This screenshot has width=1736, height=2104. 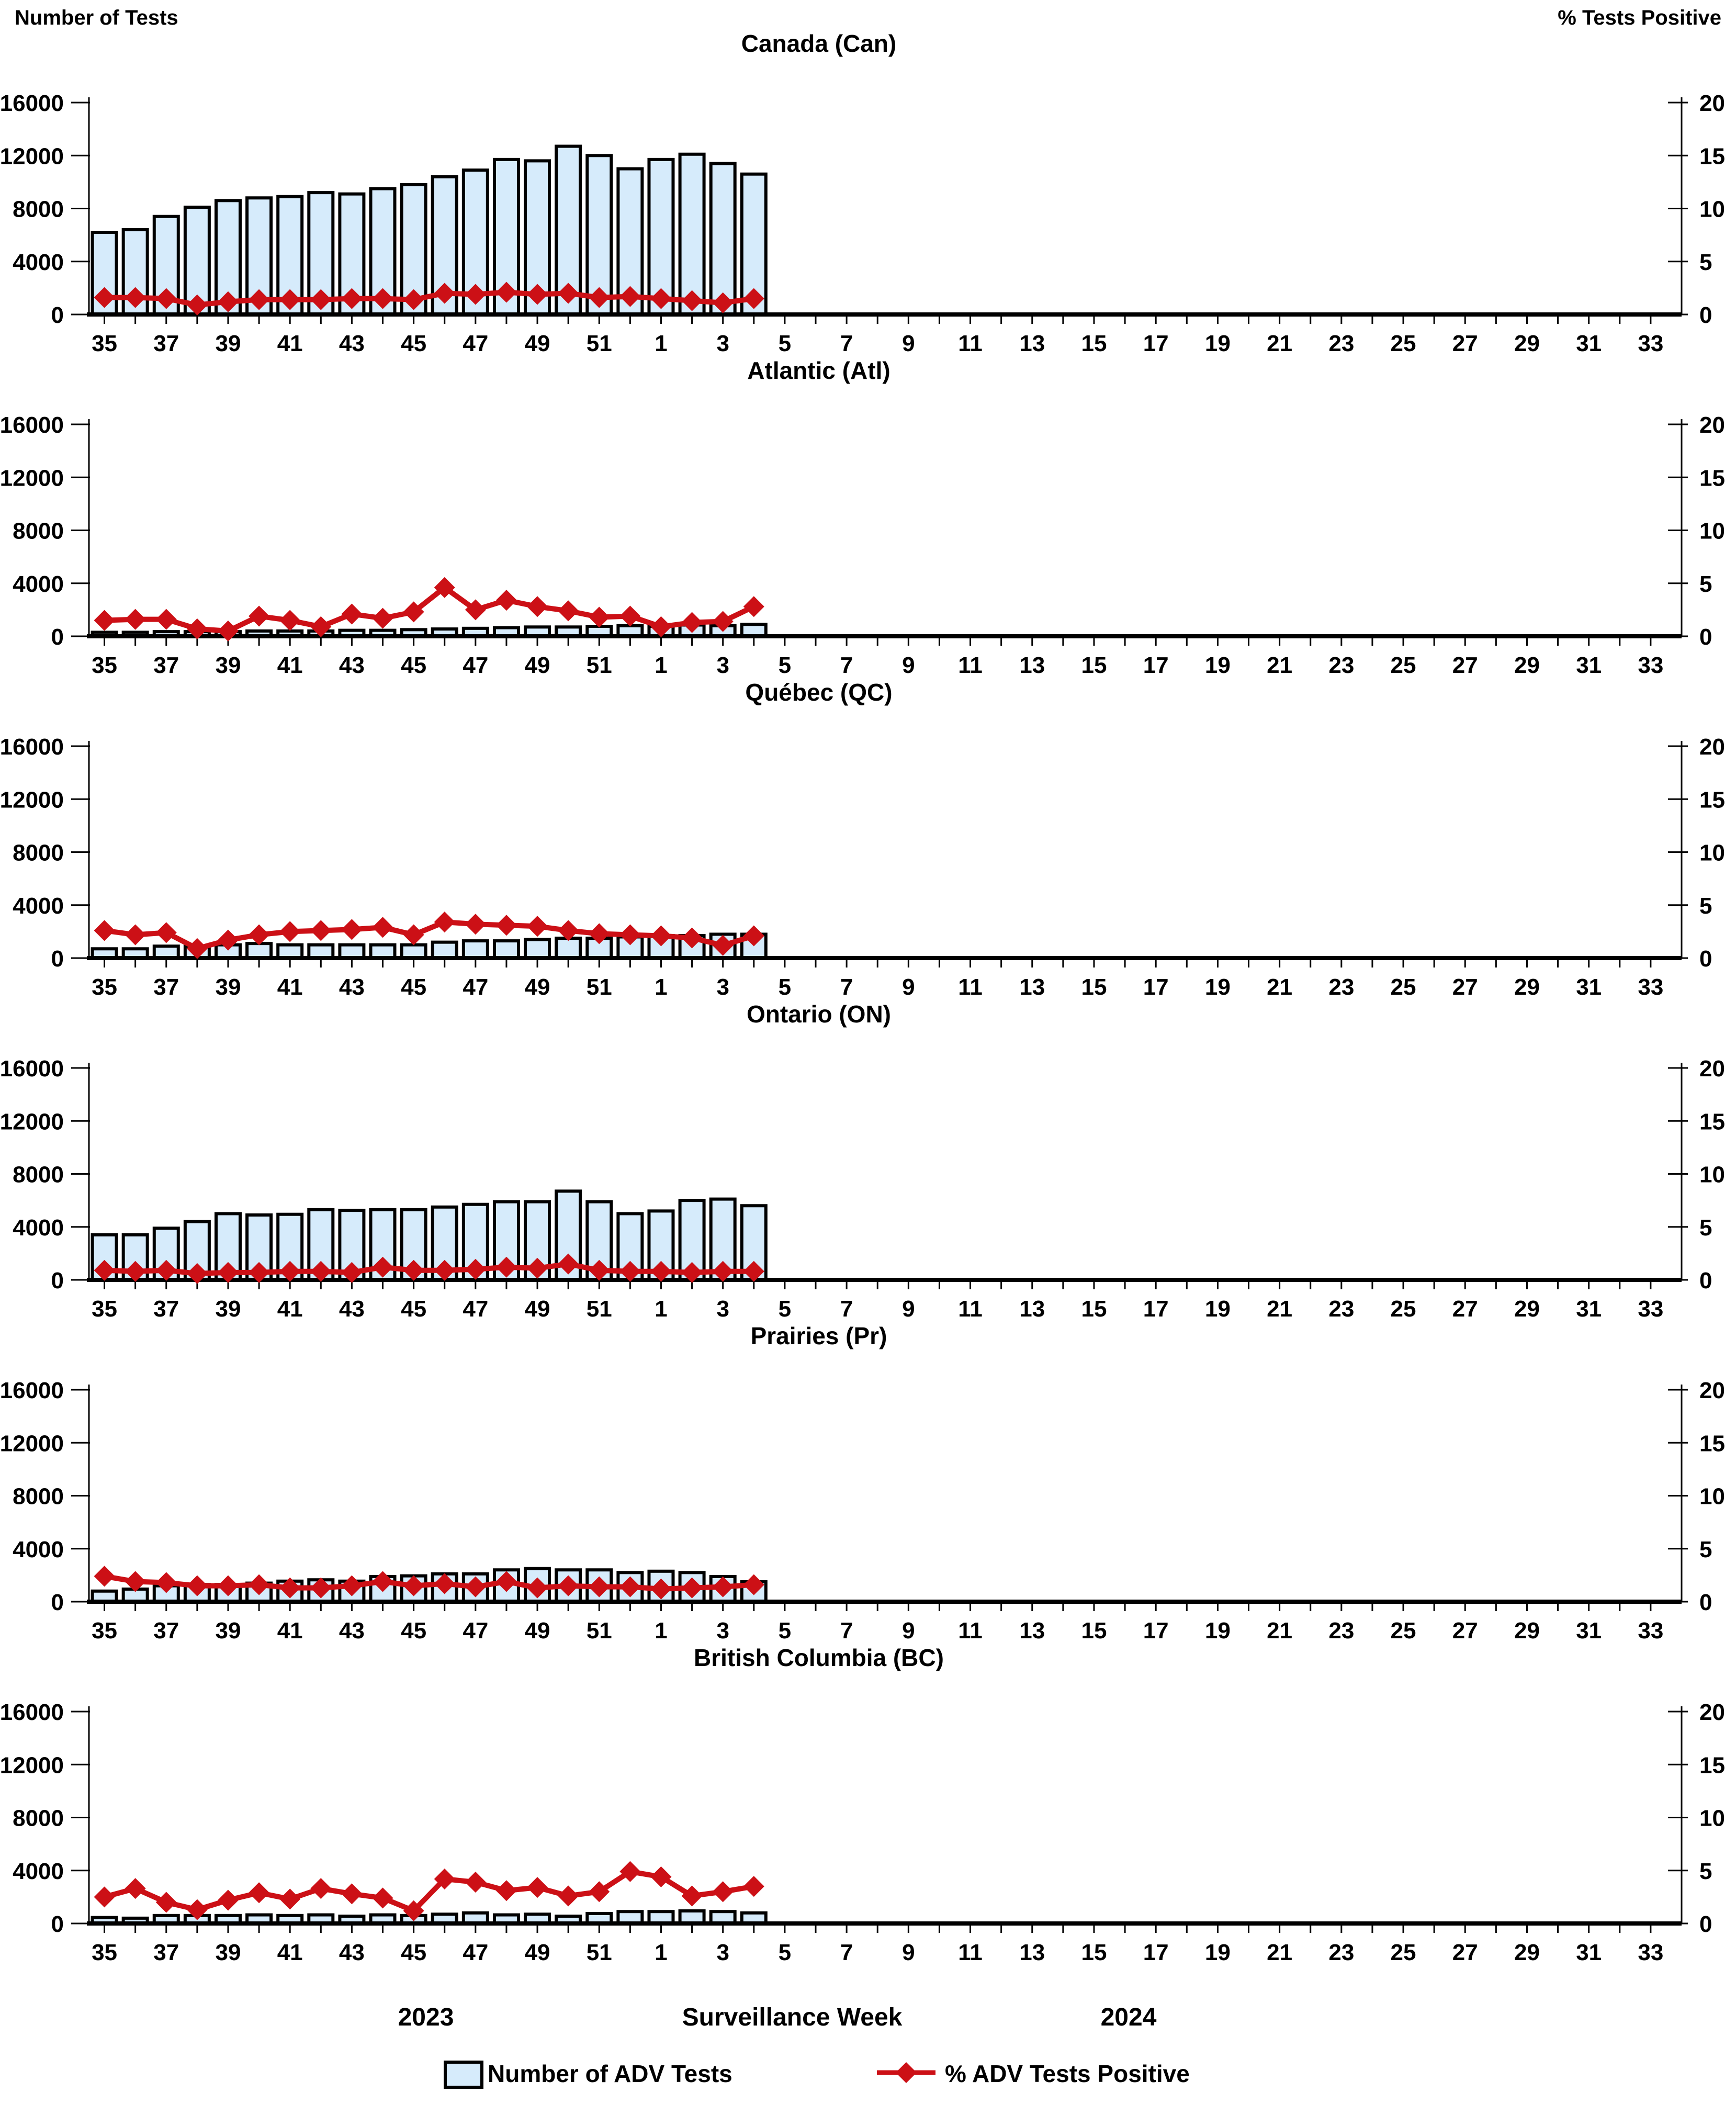 I want to click on panel-title-british-columbia: British Columbia (BC), so click(x=819, y=1657).